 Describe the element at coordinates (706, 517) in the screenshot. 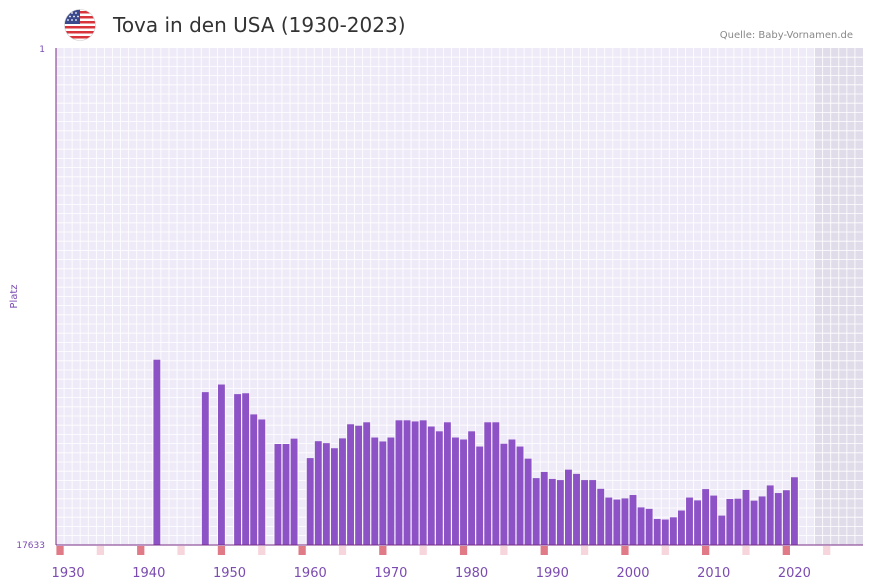

I see `bar-2009` at that location.